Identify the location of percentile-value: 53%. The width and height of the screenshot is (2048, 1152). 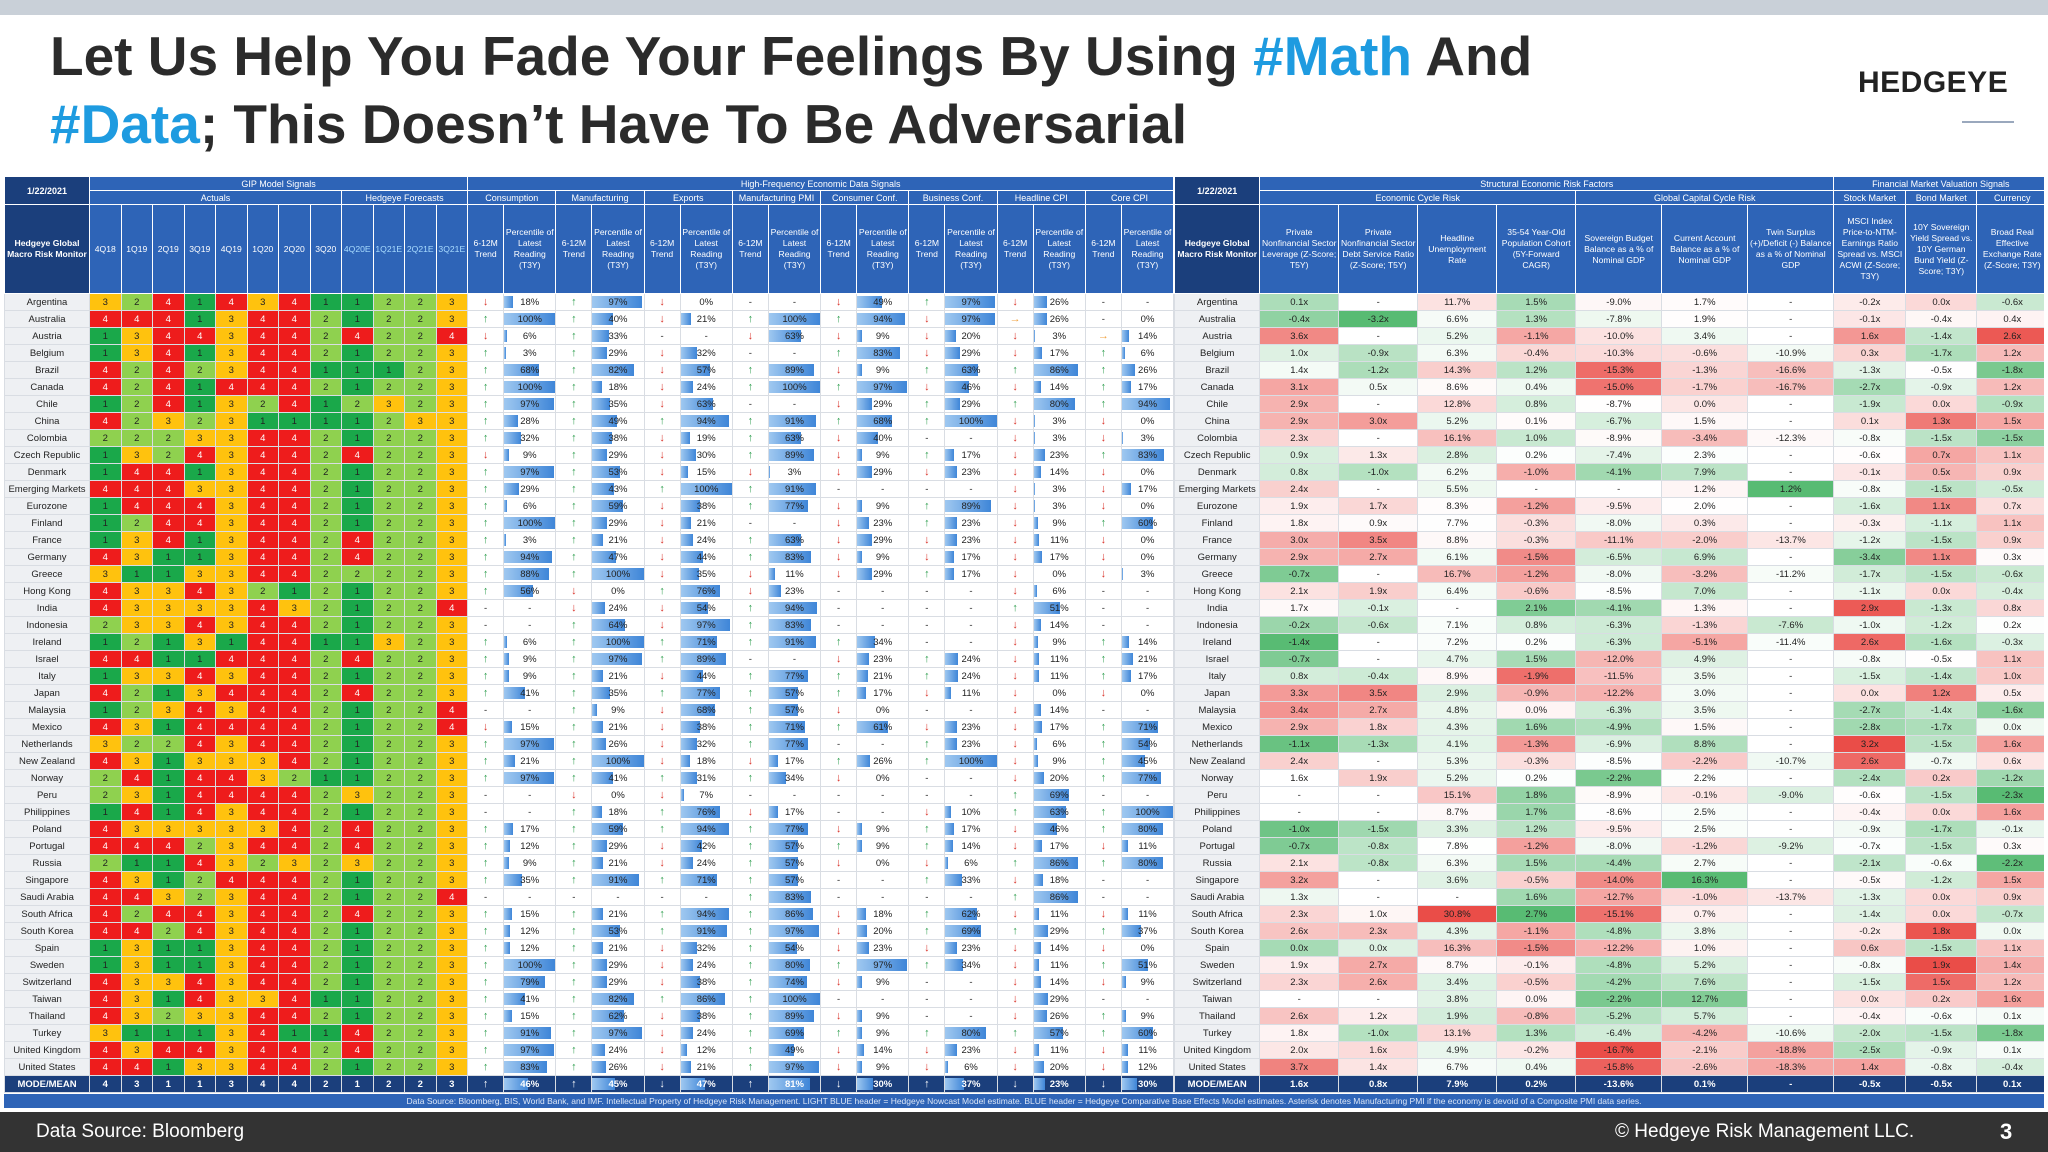
(618, 472).